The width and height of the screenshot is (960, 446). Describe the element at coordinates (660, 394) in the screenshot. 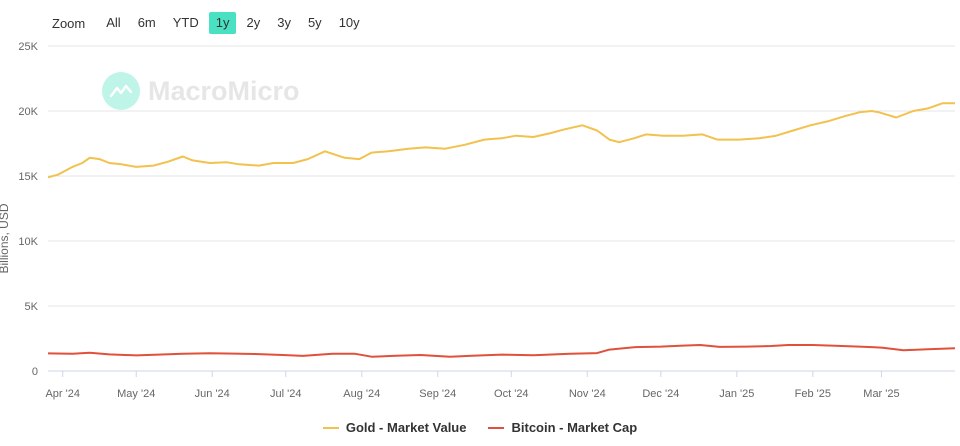

I see `x-tick-label: Dec '24` at that location.